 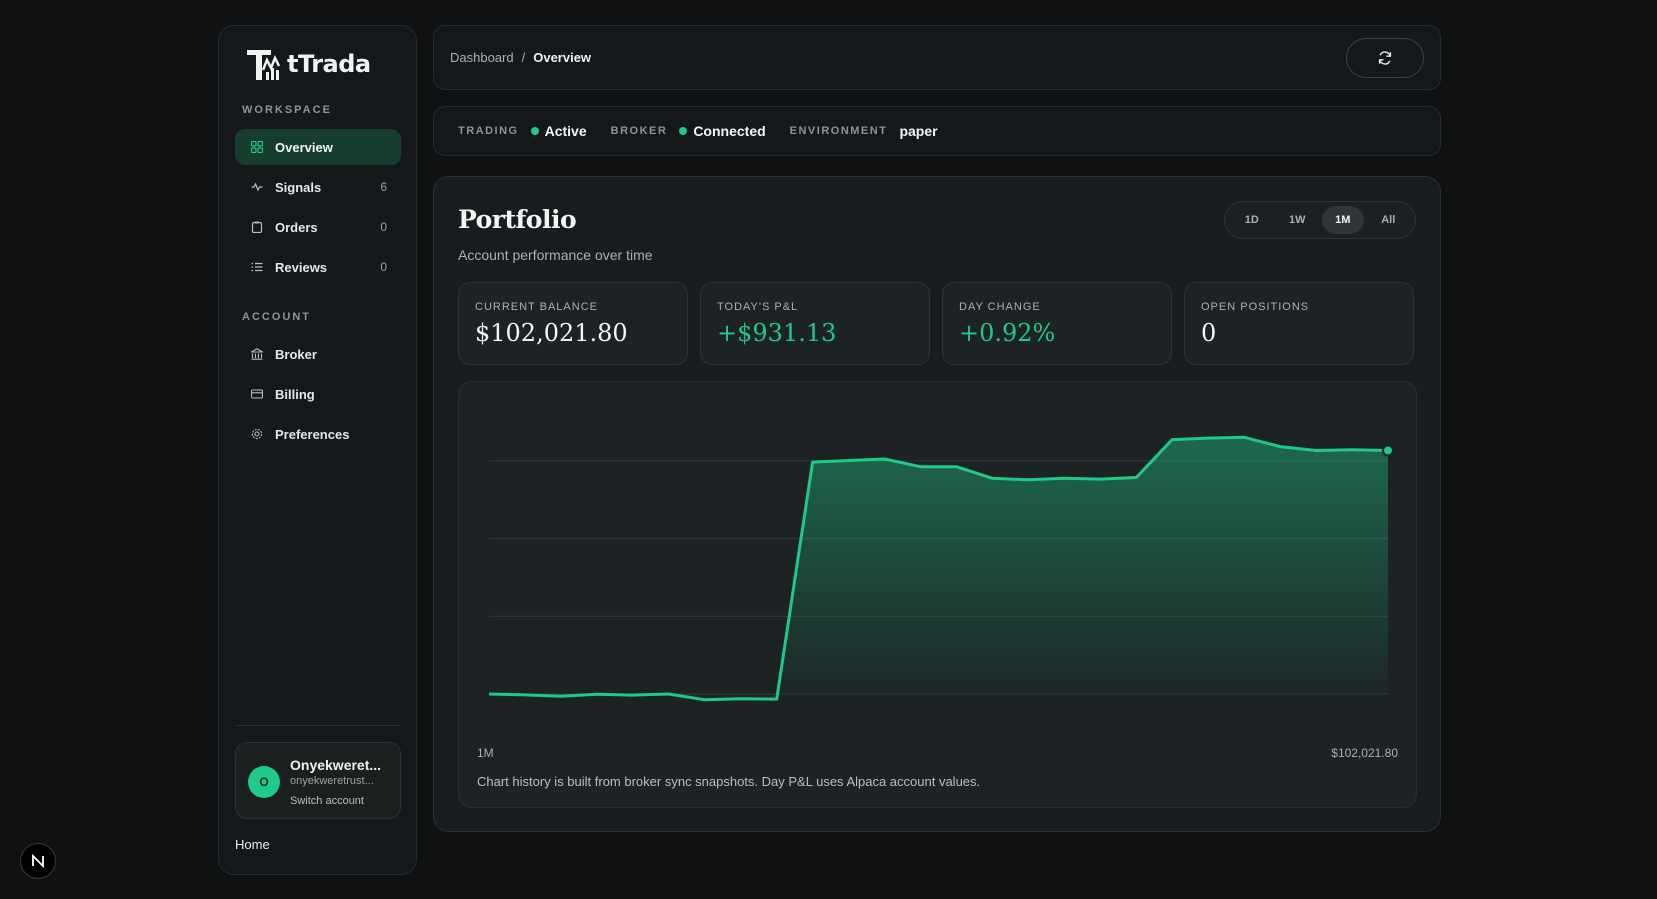 What do you see at coordinates (329, 64) in the screenshot?
I see `app-name: tTrada` at bounding box center [329, 64].